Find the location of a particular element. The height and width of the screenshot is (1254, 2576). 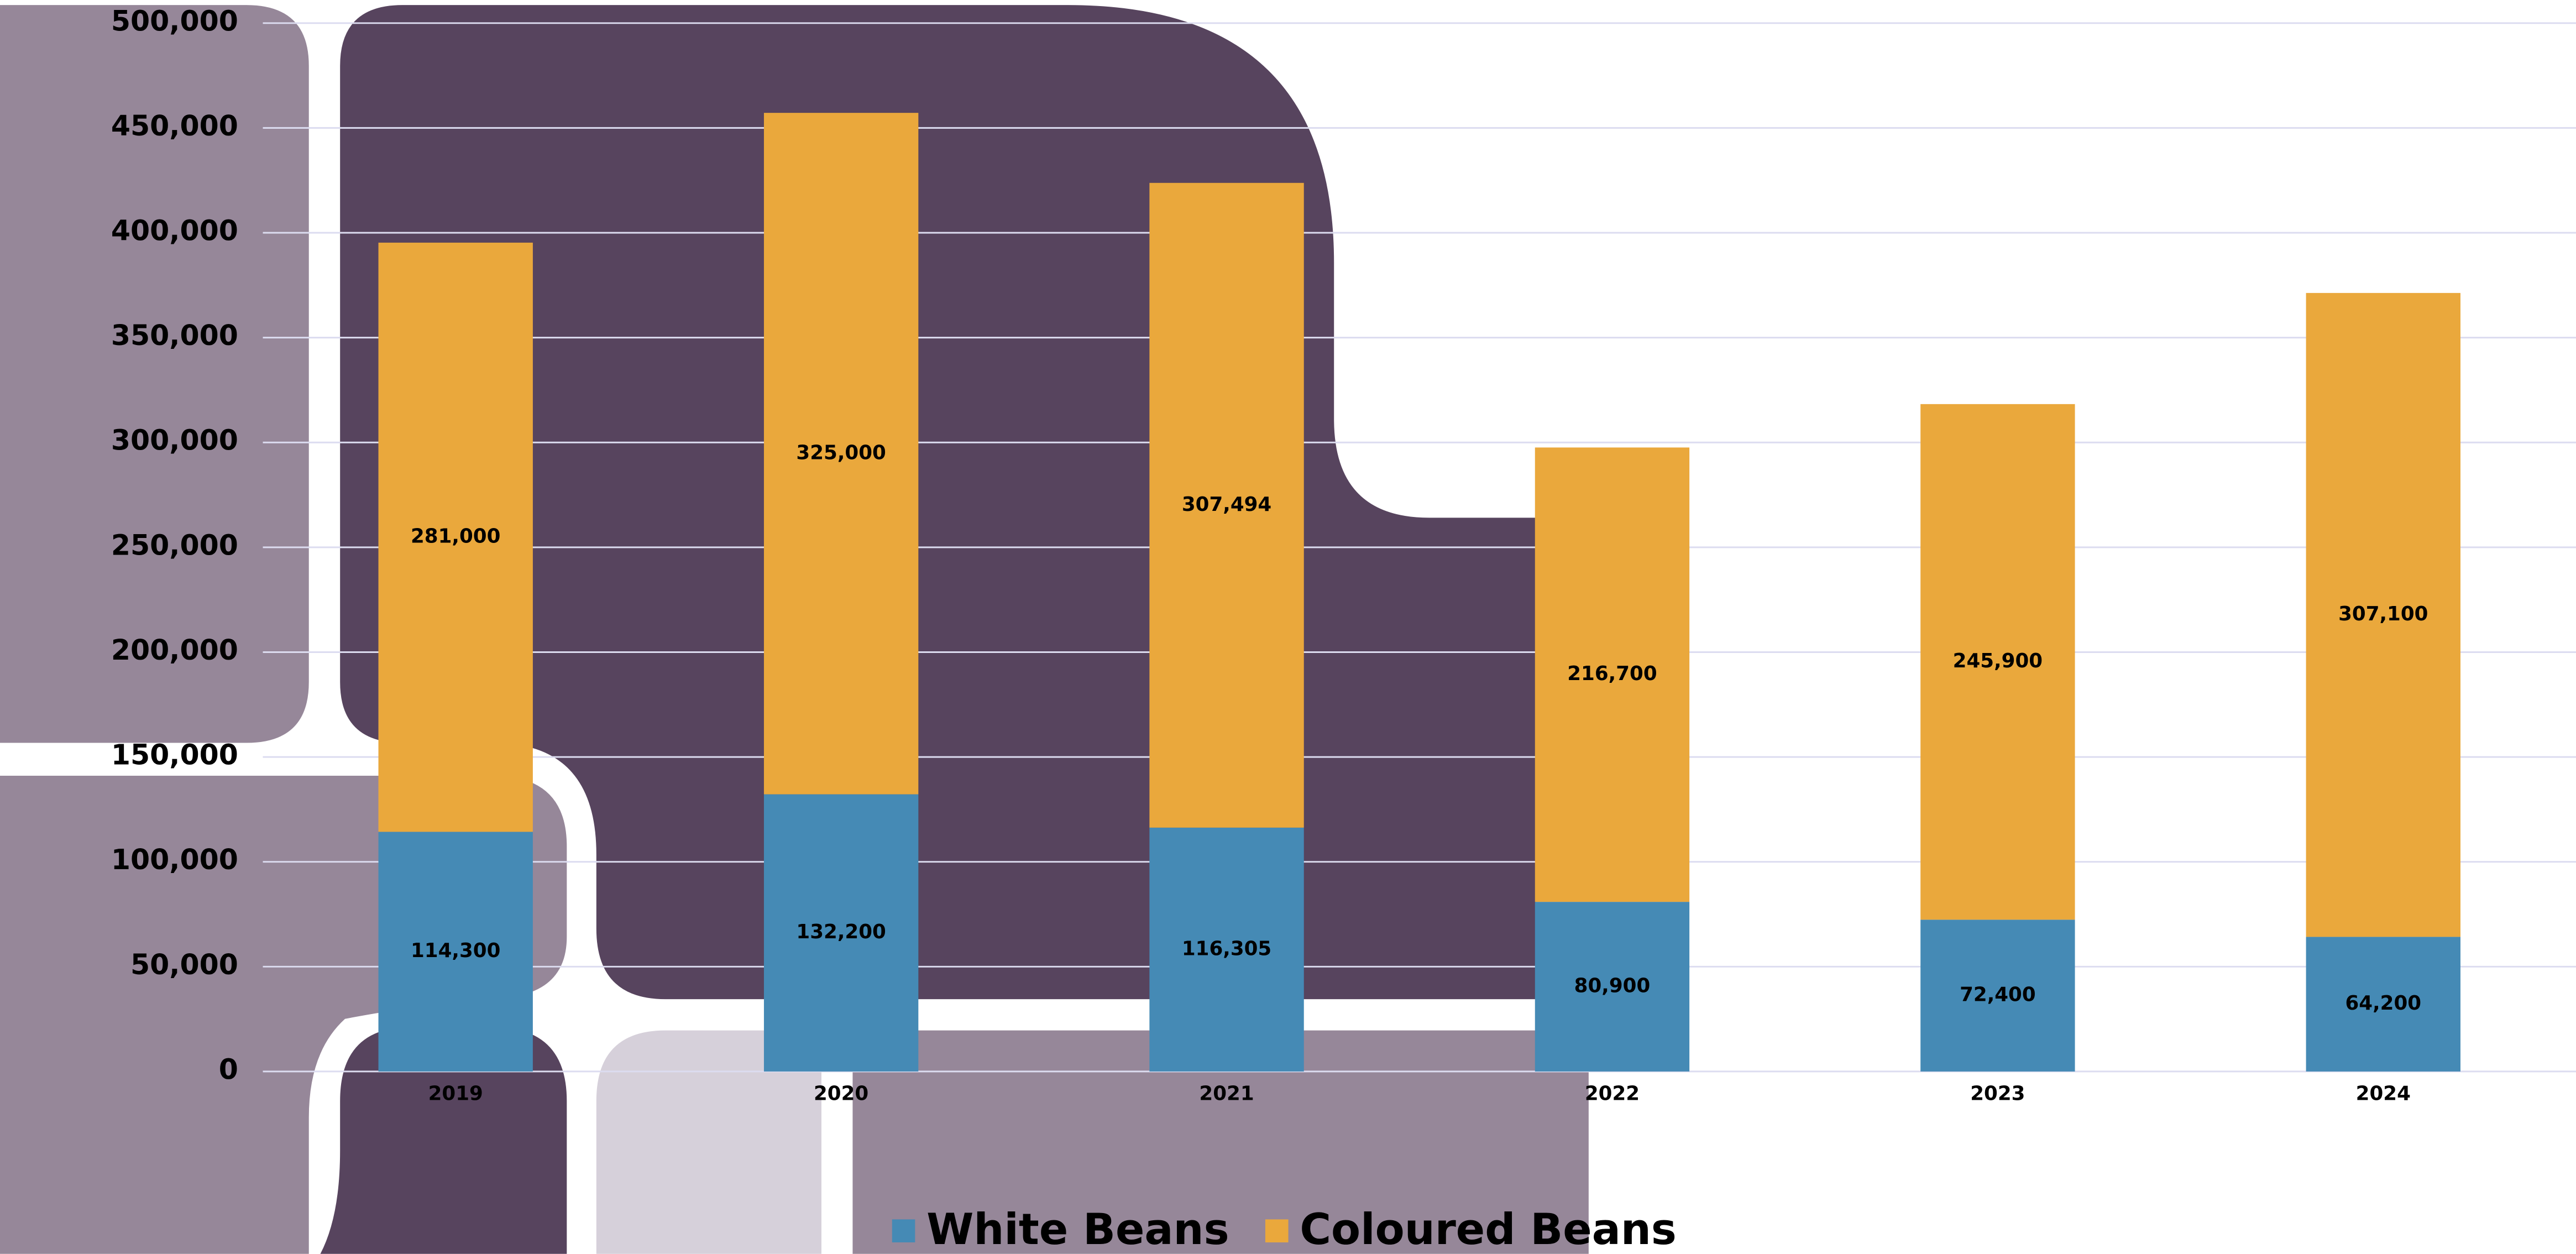

x-tick-label: 2019 is located at coordinates (455, 1094).